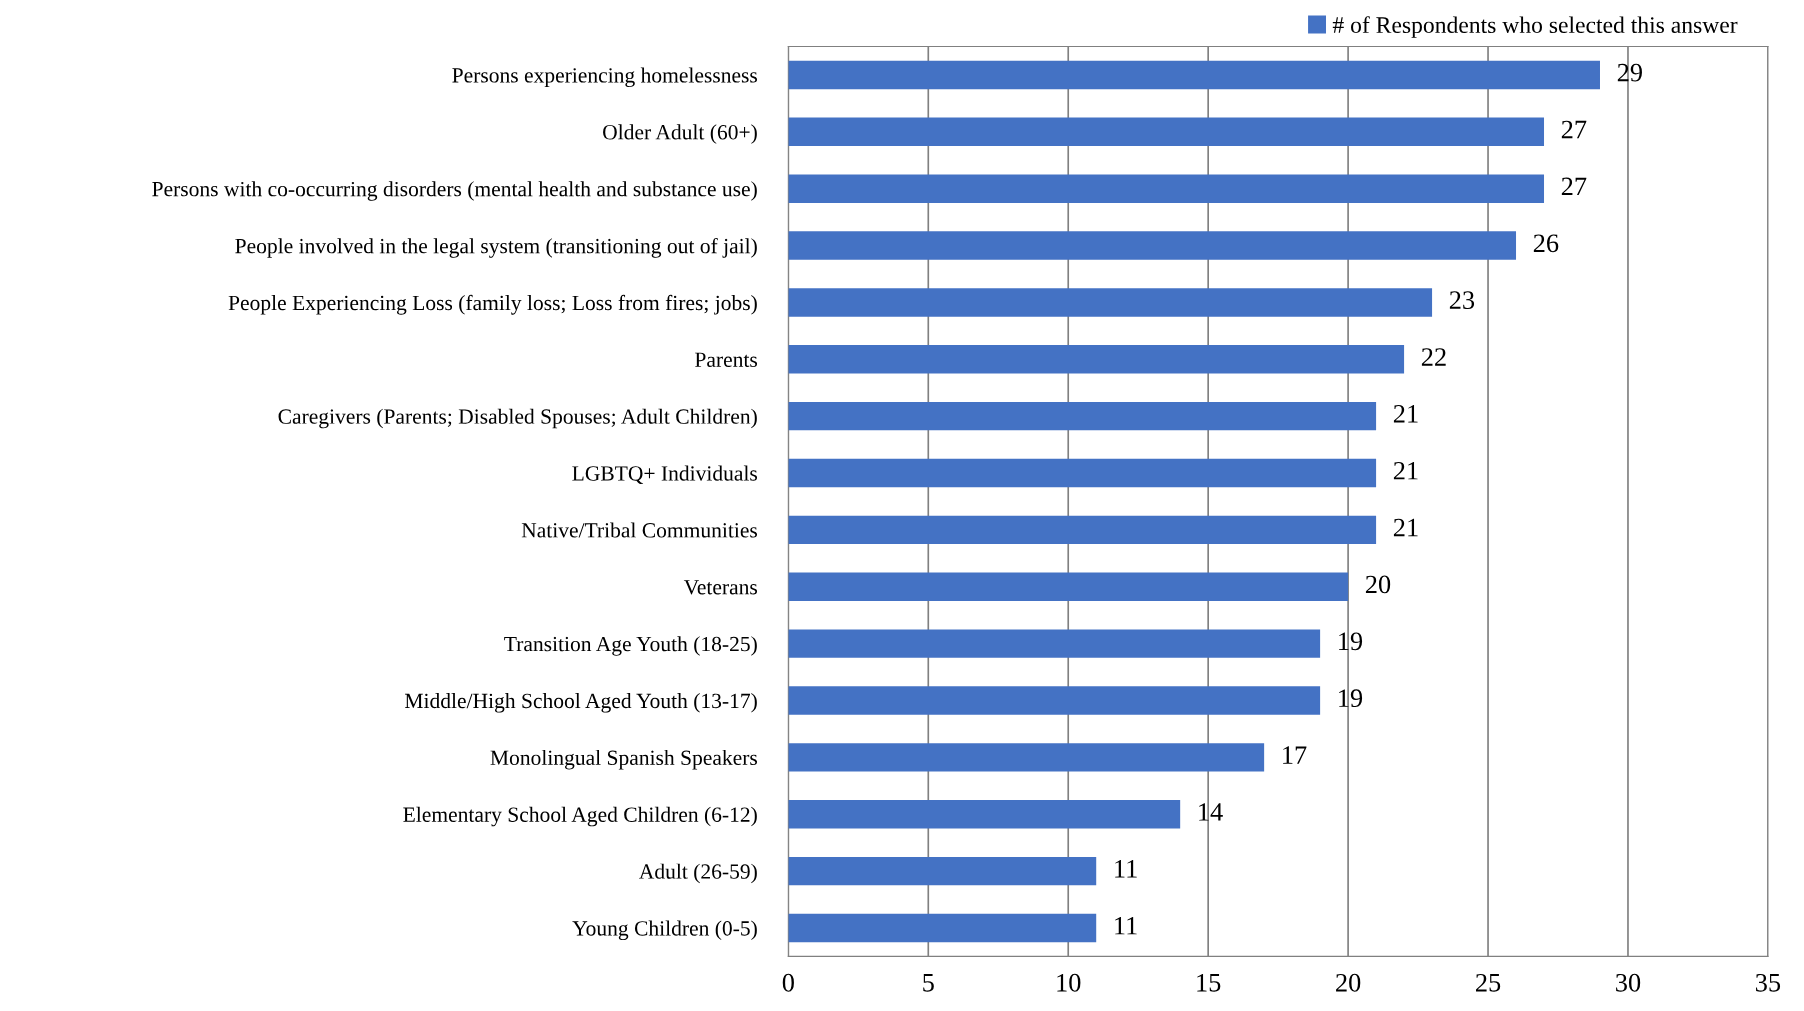 The height and width of the screenshot is (1011, 1804). What do you see at coordinates (1768, 982) in the screenshot?
I see `x-tick-label: 35` at bounding box center [1768, 982].